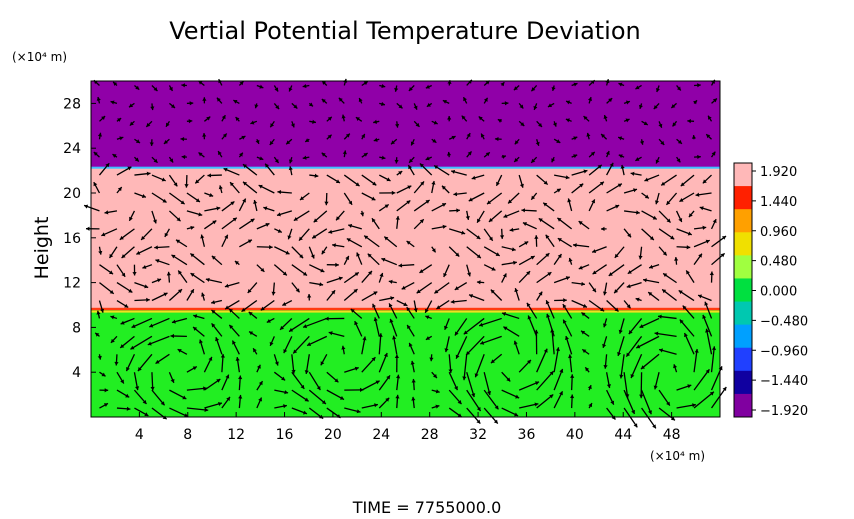 The image size is (854, 519). Describe the element at coordinates (778, 292) in the screenshot. I see `colorbar-label-4: 0.000` at that location.